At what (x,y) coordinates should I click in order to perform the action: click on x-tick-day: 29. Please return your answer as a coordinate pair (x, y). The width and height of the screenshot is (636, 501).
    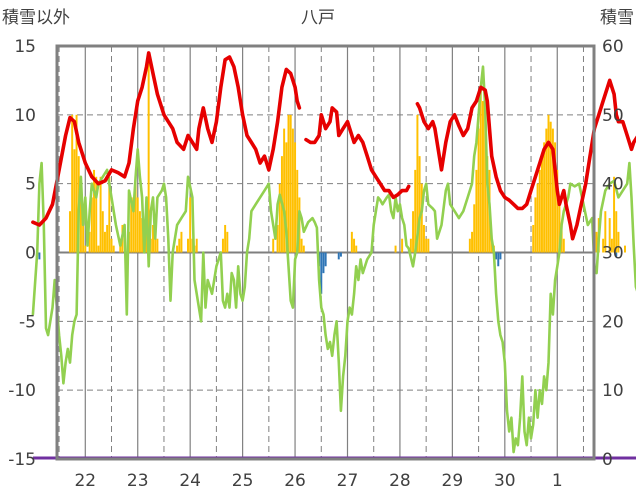
    Looking at the image, I should click on (453, 481).